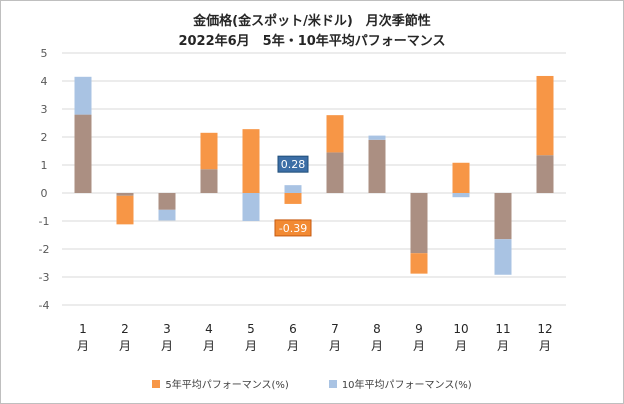 This screenshot has height=404, width=624. What do you see at coordinates (44, 81) in the screenshot?
I see `y-tick-label: 4` at bounding box center [44, 81].